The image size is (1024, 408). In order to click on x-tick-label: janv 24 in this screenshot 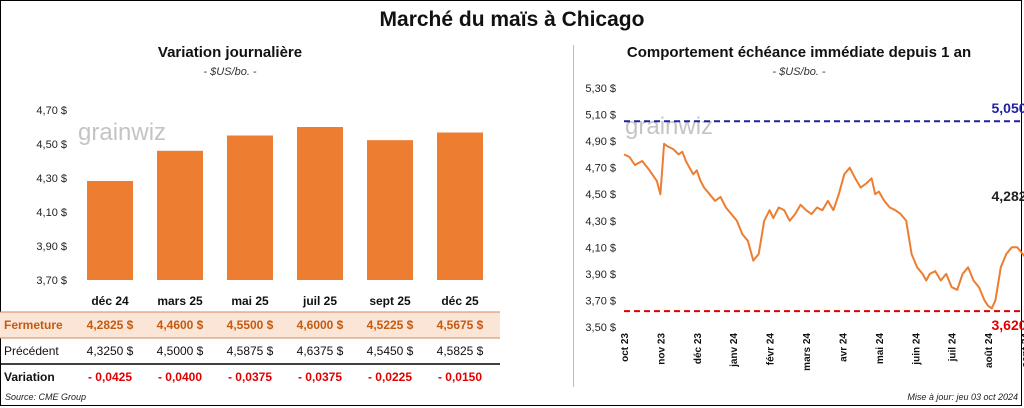, I will do `click(734, 350)`.